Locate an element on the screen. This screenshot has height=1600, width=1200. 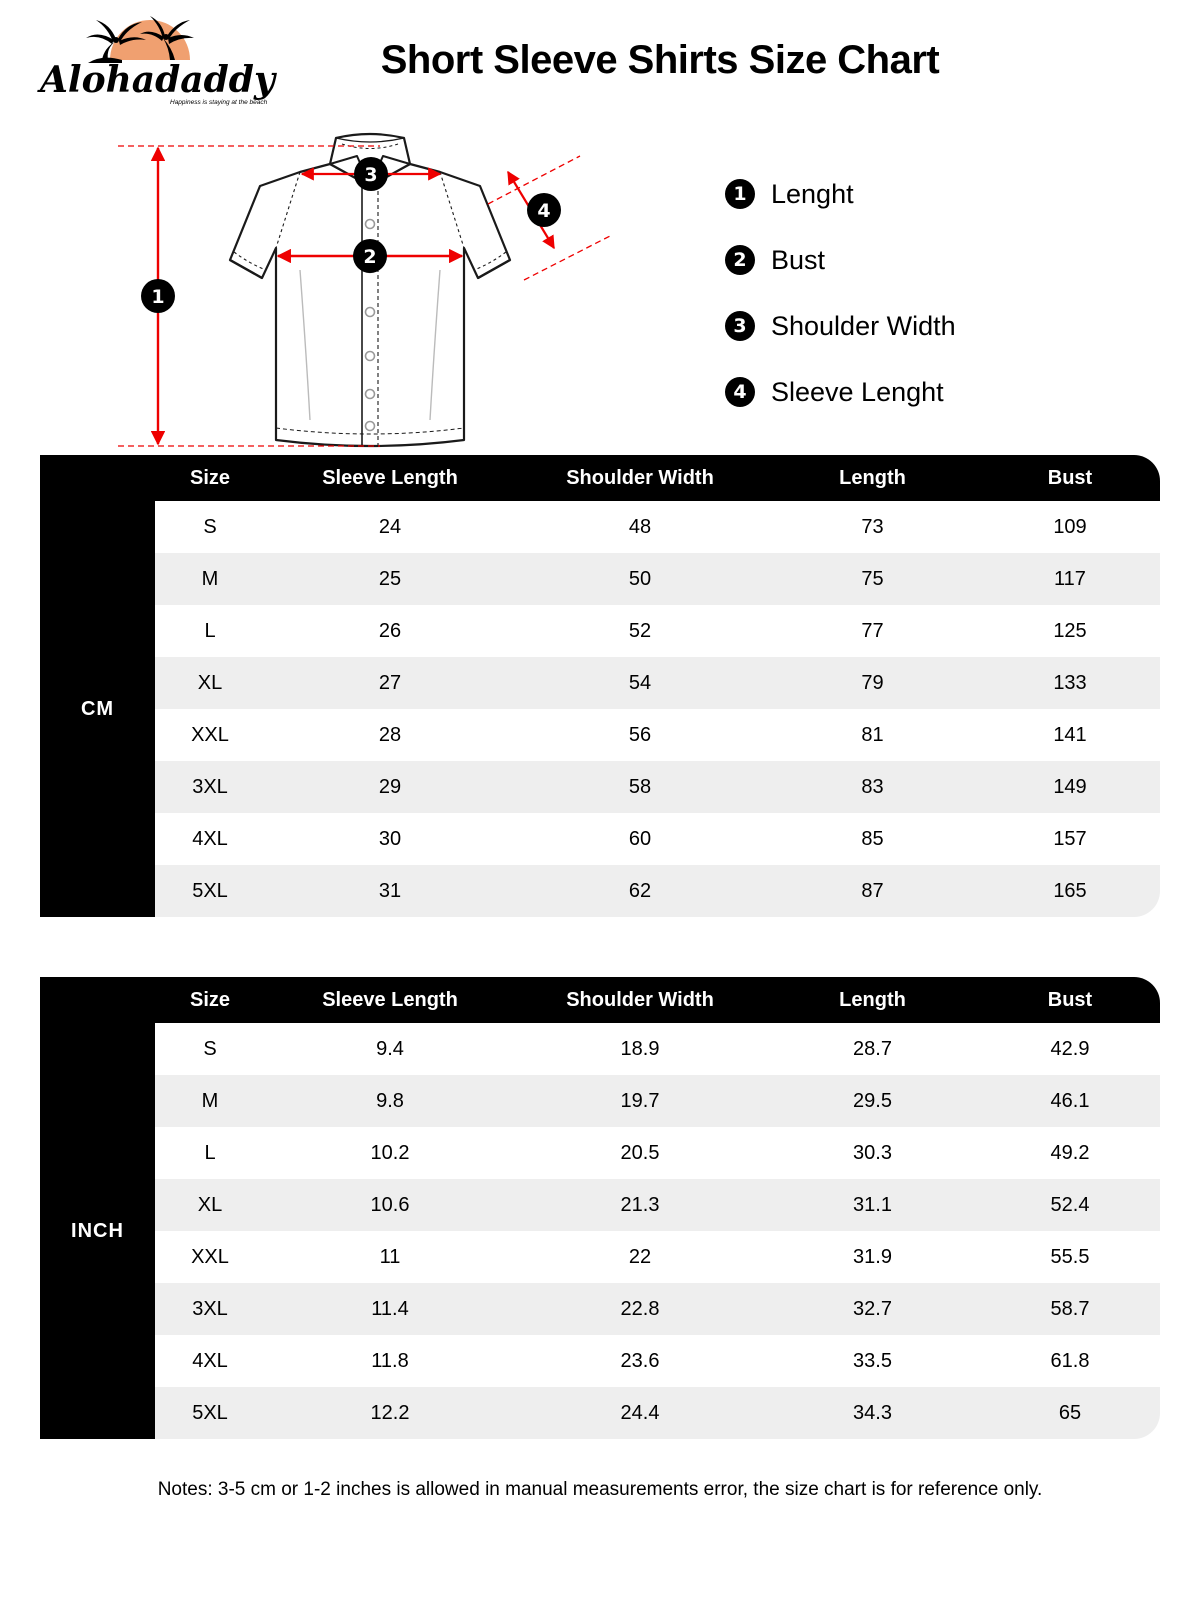
cell-bust: 157 is located at coordinates (1070, 839).